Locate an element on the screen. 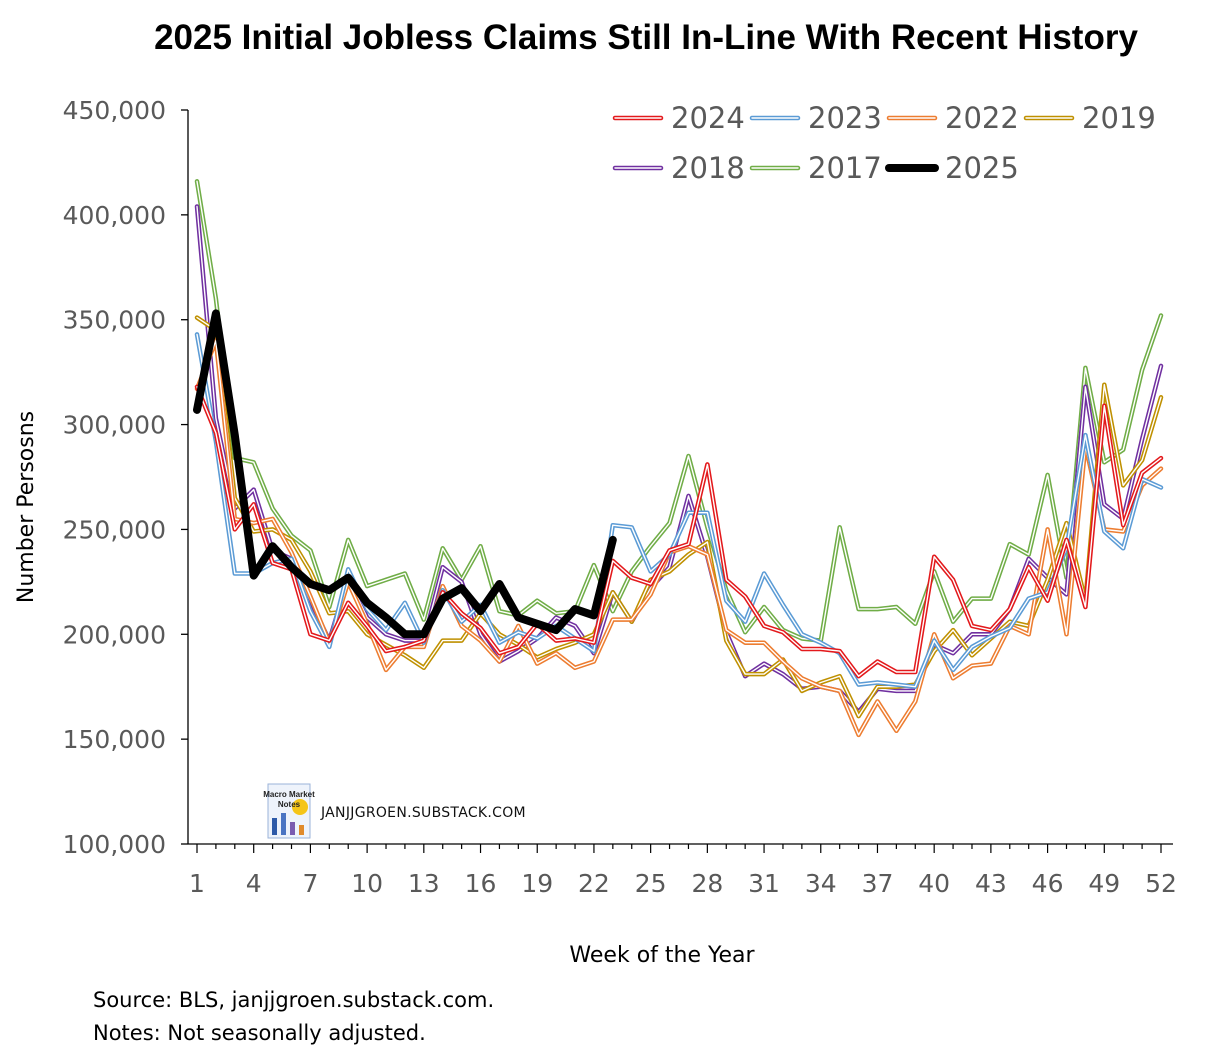 The height and width of the screenshot is (1056, 1227). legend-item-2018: 2018 is located at coordinates (678, 168).